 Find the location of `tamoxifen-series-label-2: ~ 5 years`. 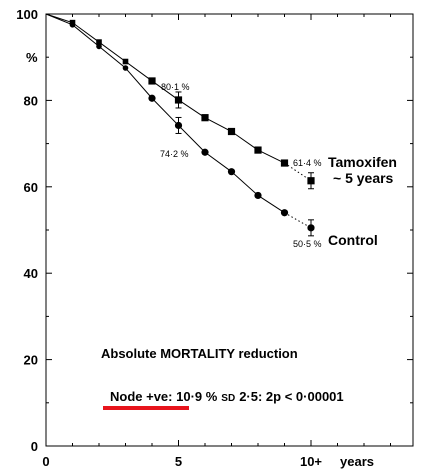

tamoxifen-series-label-2: ~ 5 years is located at coordinates (363, 178).